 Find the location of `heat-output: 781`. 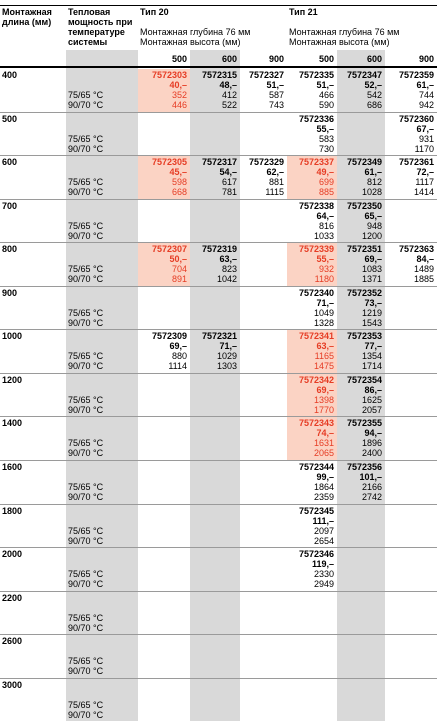

heat-output: 781 is located at coordinates (229, 192).